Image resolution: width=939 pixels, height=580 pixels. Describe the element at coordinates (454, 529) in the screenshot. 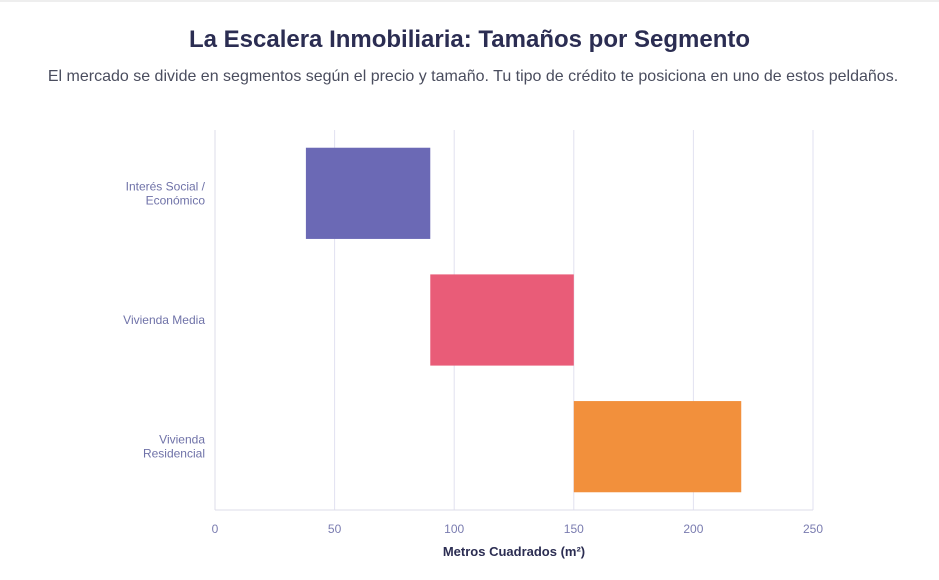

I see `x-tick-label: 100` at that location.